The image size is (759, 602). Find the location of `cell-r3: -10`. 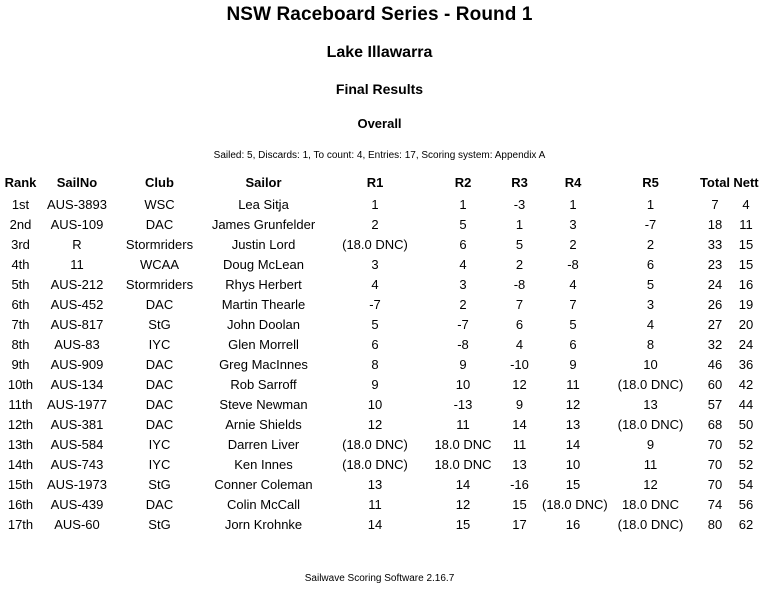

cell-r3: -10 is located at coordinates (519, 364).